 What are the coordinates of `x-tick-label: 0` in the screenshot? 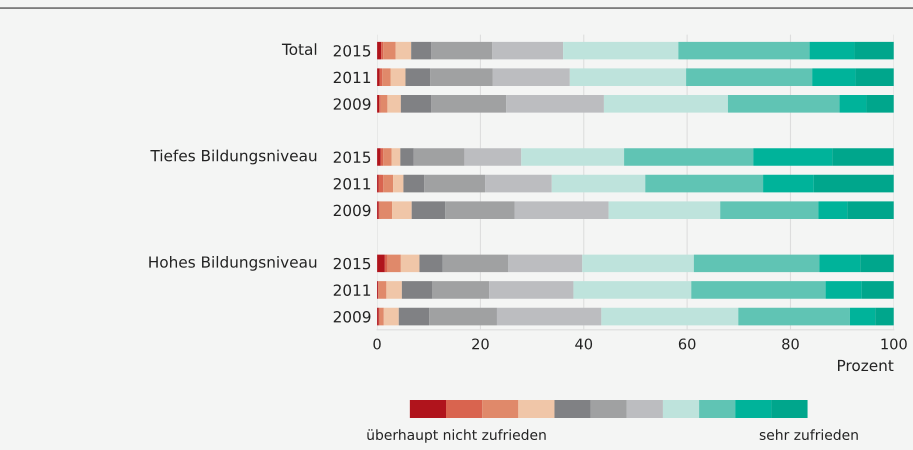 It's located at (377, 344).